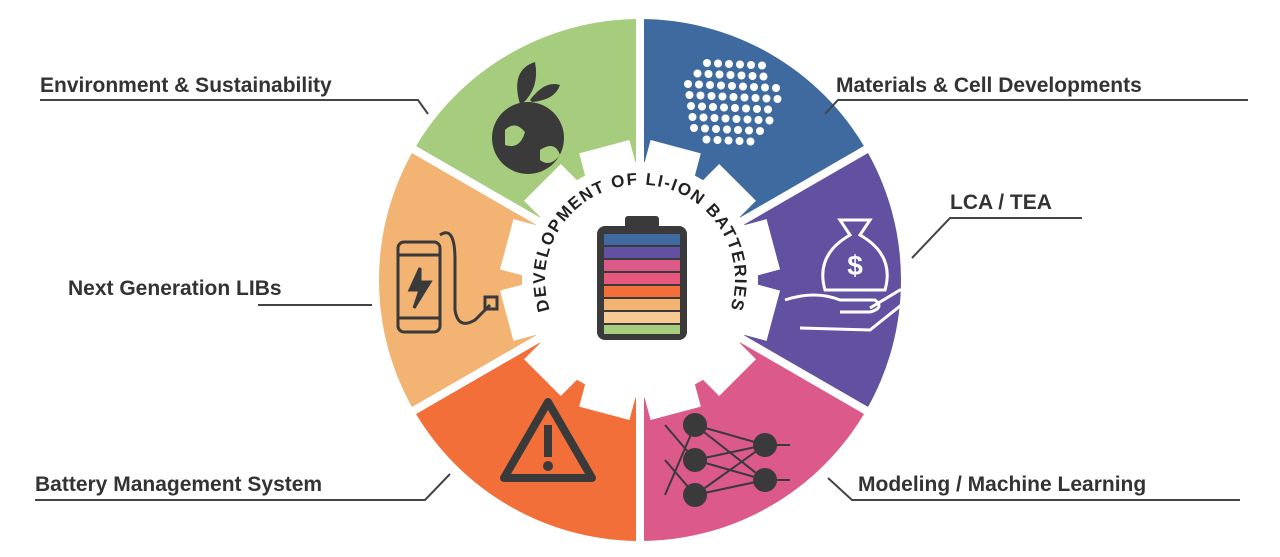 The image size is (1280, 557). What do you see at coordinates (528, 118) in the screenshot?
I see `earth-icon` at bounding box center [528, 118].